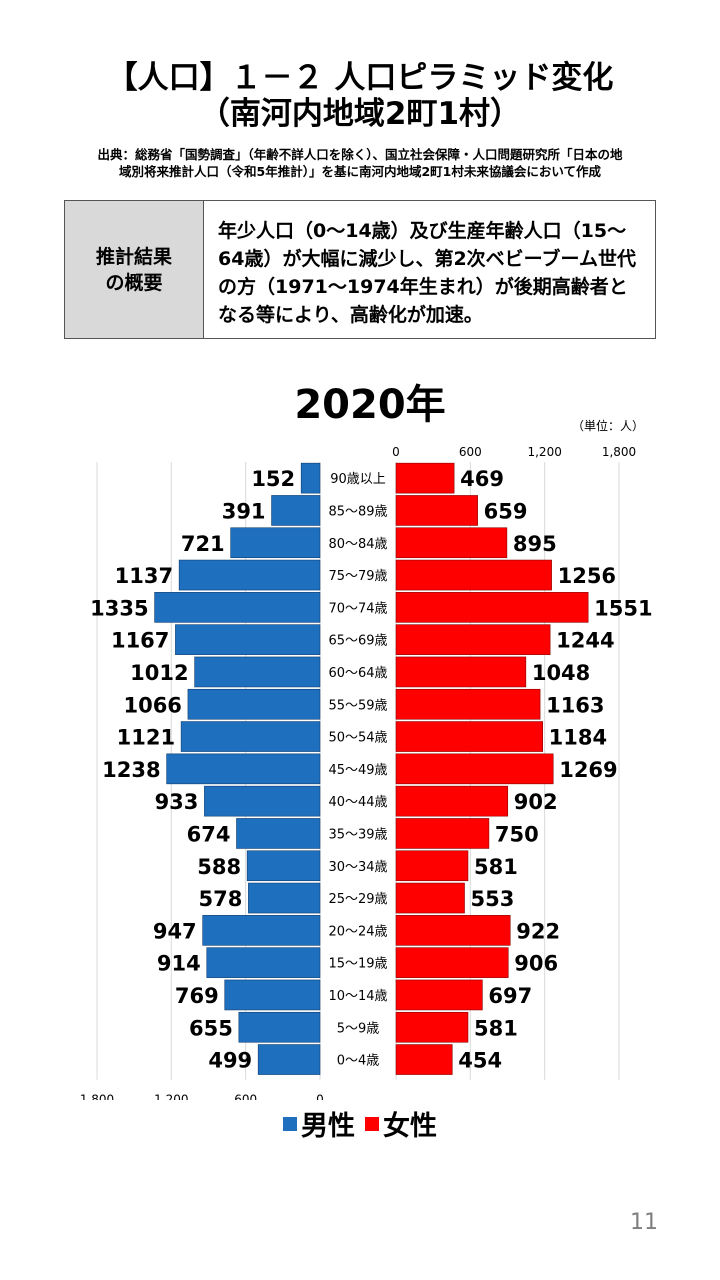  What do you see at coordinates (320, 1096) in the screenshot?
I see `male-axis-tick: 0` at bounding box center [320, 1096].